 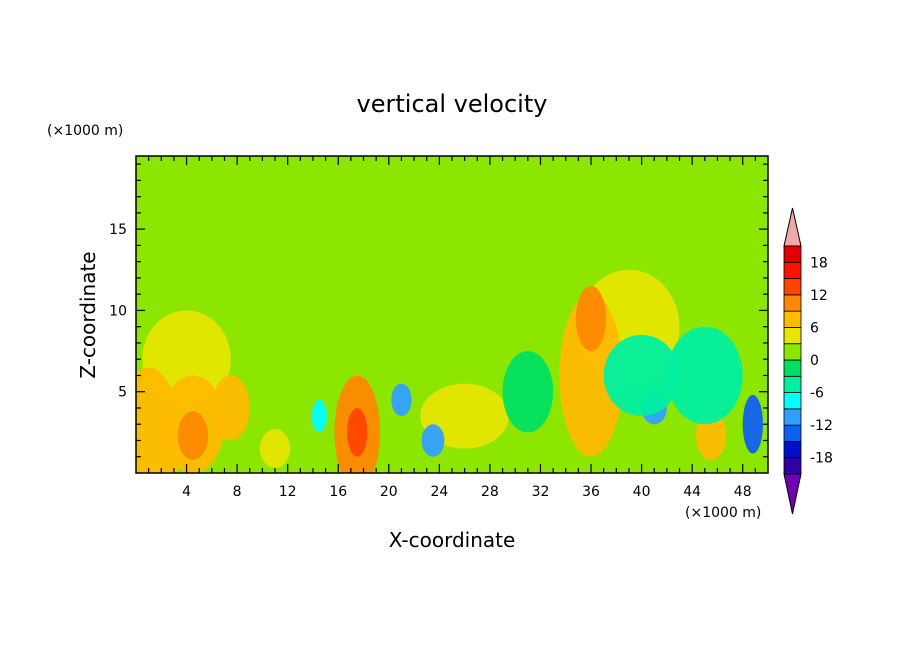 I want to click on y-tick-label: 10, so click(x=118, y=311).